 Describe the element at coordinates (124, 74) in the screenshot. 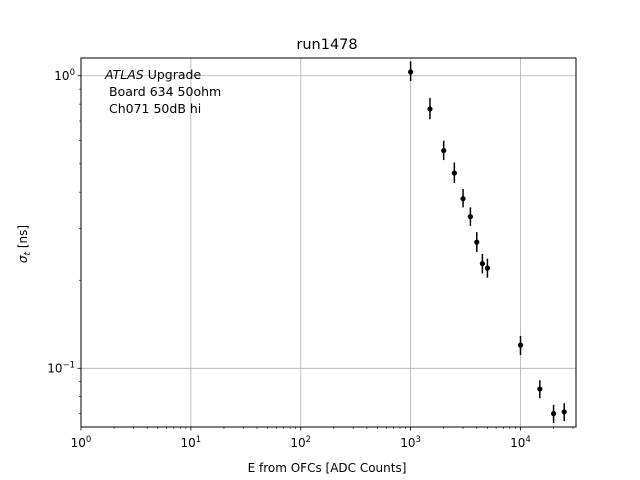

I see `annotation-atlas: ATLAS` at that location.